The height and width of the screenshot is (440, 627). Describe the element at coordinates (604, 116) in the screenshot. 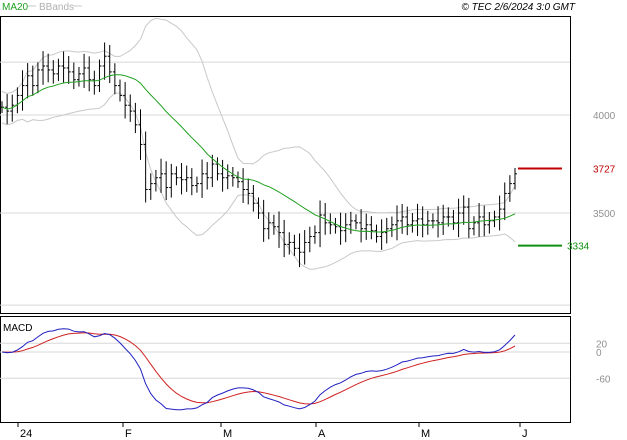

I see `price-tick-label: 4000` at that location.